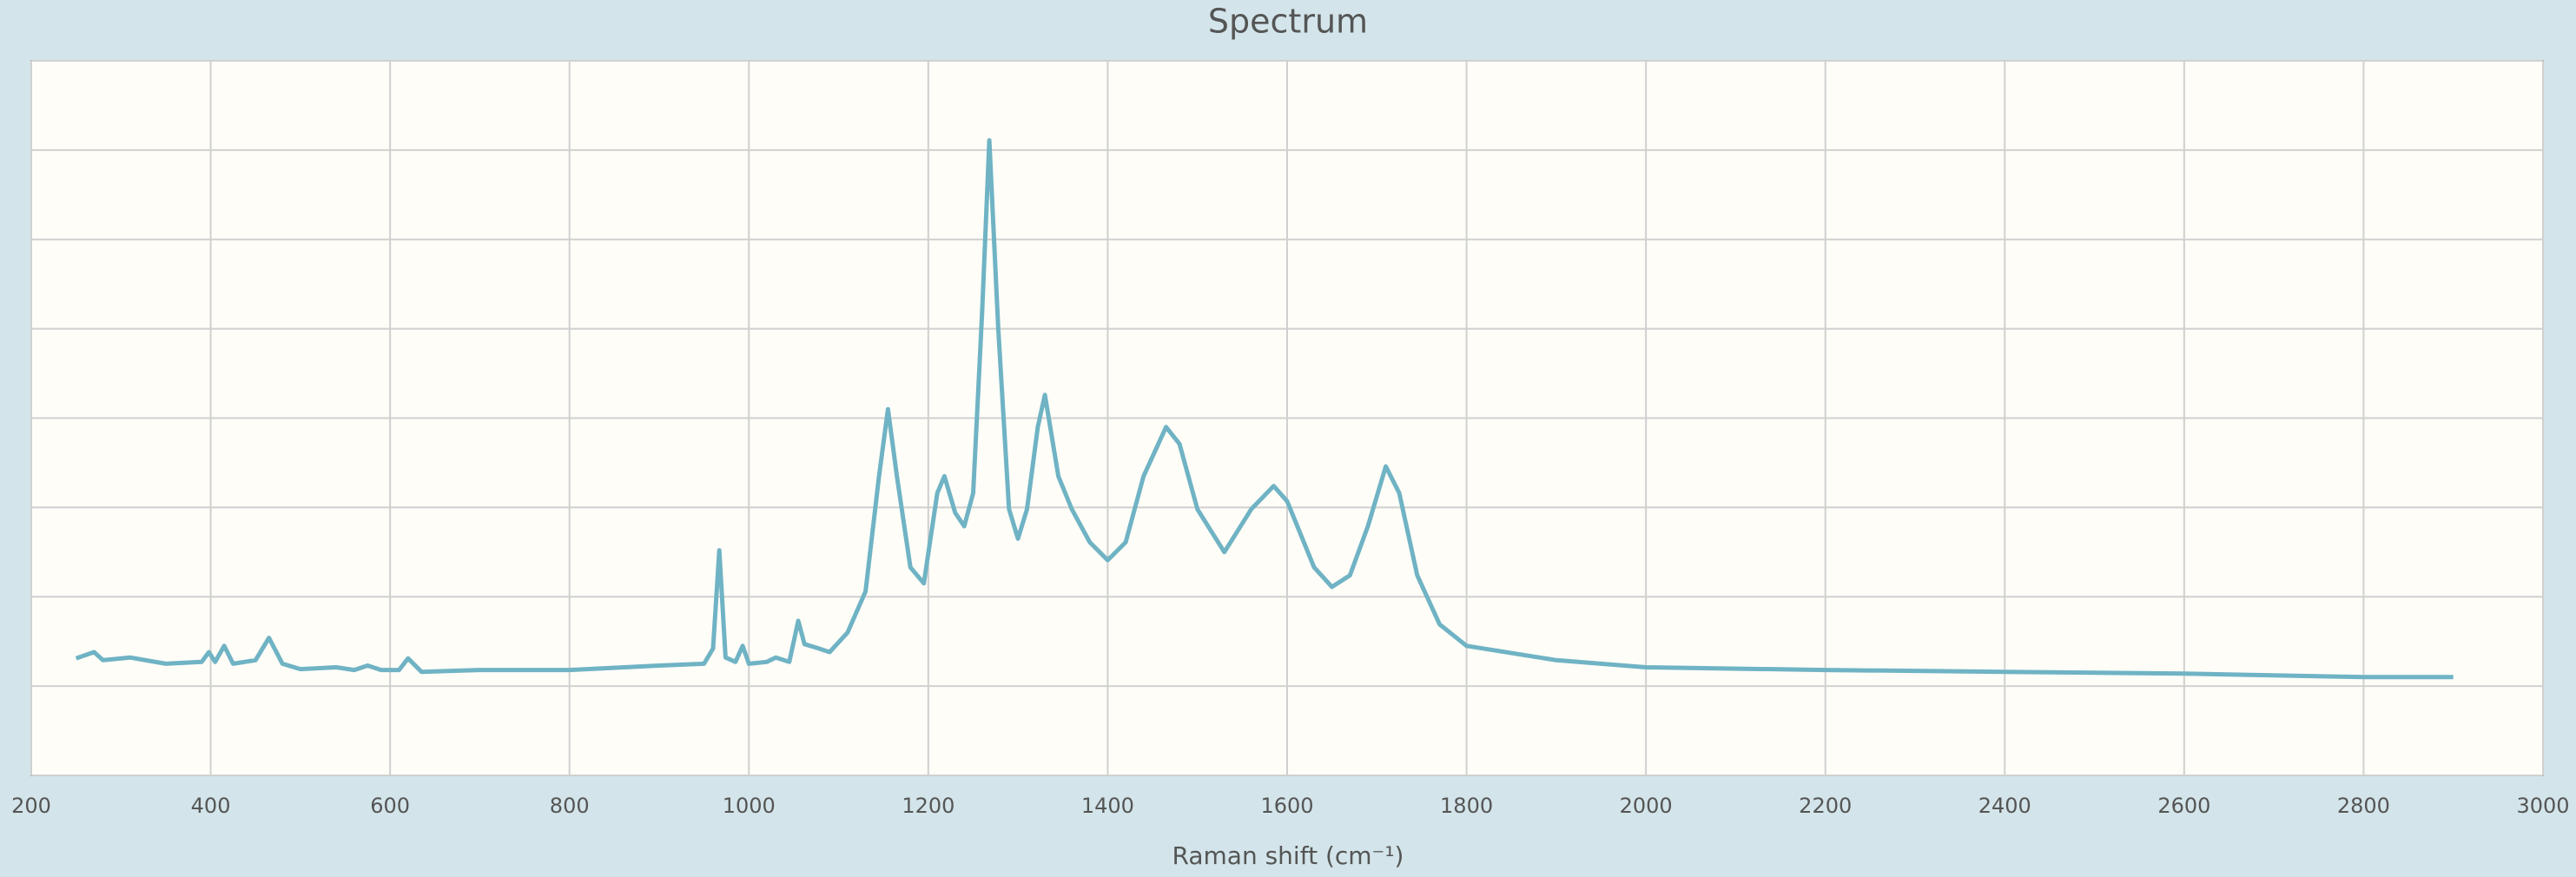 Image resolution: width=2576 pixels, height=877 pixels. What do you see at coordinates (211, 806) in the screenshot?
I see `x-tick-label: 400` at bounding box center [211, 806].